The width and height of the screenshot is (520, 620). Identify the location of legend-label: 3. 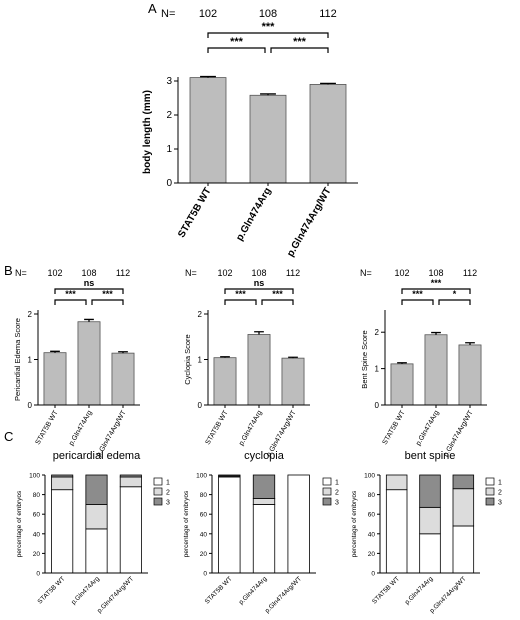
(168, 503).